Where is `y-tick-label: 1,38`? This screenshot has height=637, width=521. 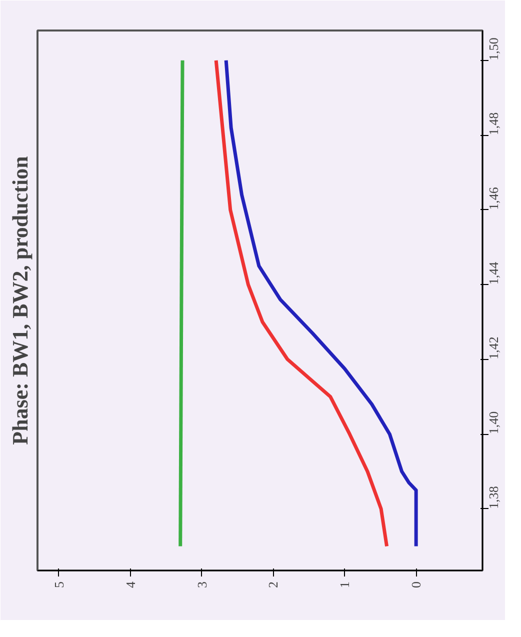 y-tick-label: 1,38 is located at coordinates (493, 497).